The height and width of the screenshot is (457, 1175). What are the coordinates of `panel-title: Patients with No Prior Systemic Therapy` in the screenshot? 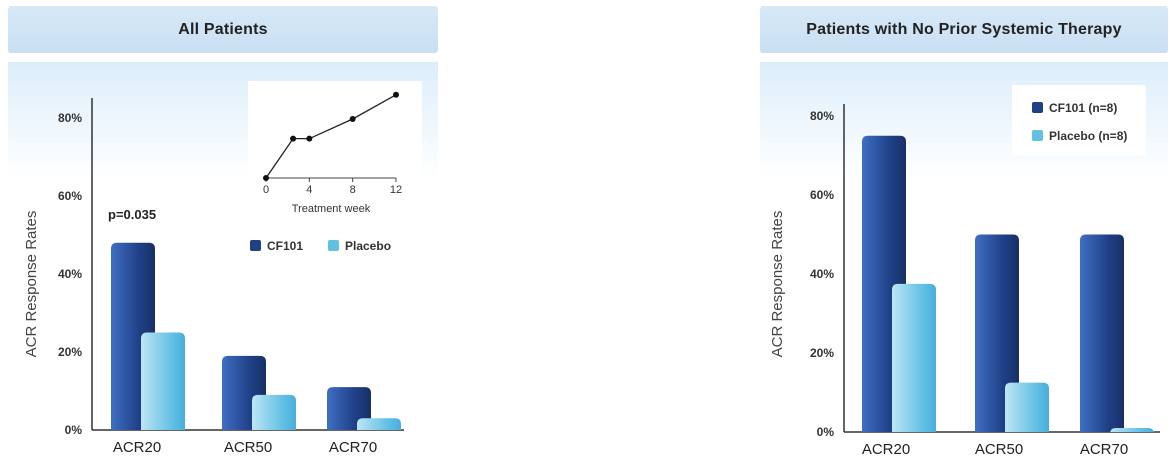 It's located at (964, 29).